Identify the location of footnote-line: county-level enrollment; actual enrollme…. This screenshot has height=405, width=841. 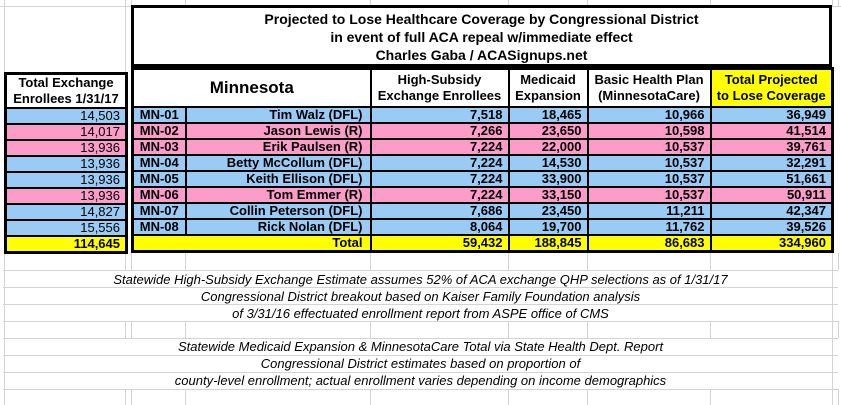
(420, 380).